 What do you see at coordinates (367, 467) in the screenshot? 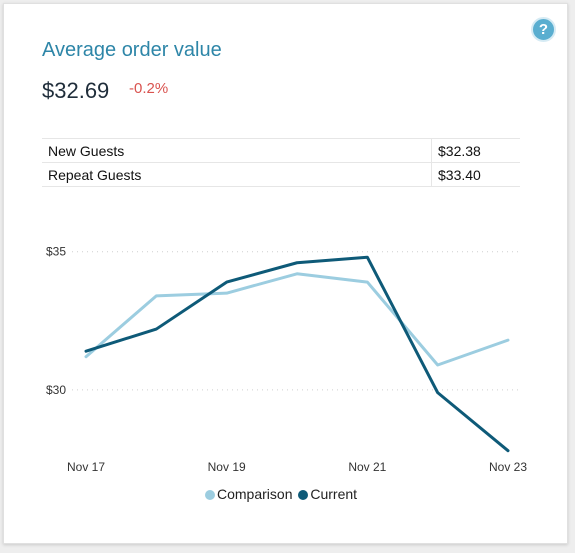
I see `x-tick-label: Nov 21` at bounding box center [367, 467].